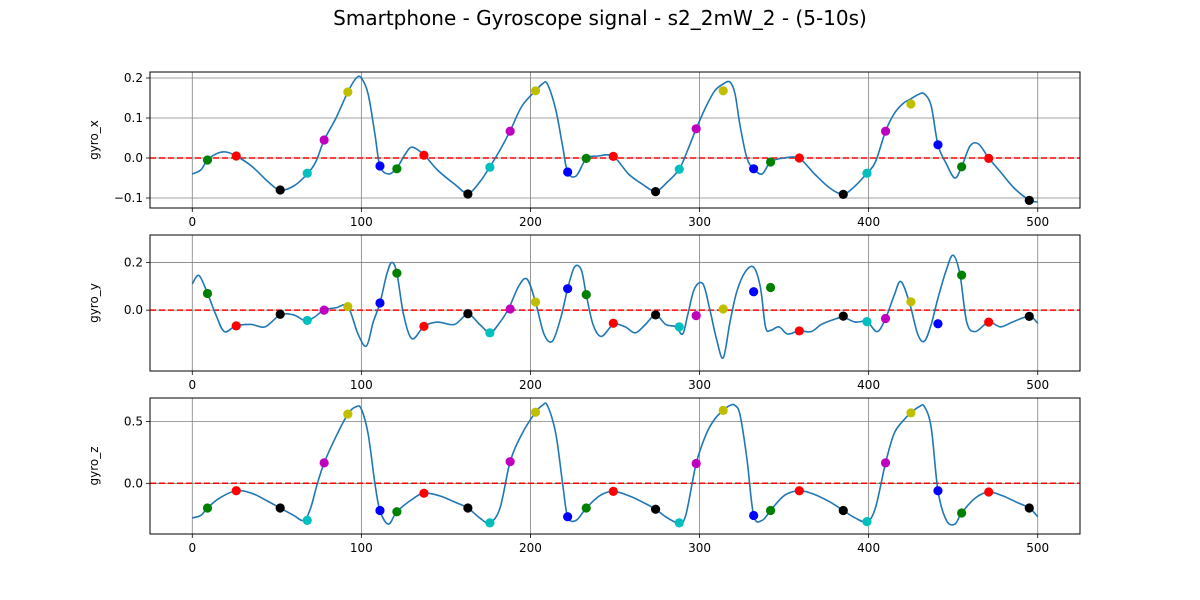  Describe the element at coordinates (133, 421) in the screenshot. I see `y-tick-label: 0.5` at that location.